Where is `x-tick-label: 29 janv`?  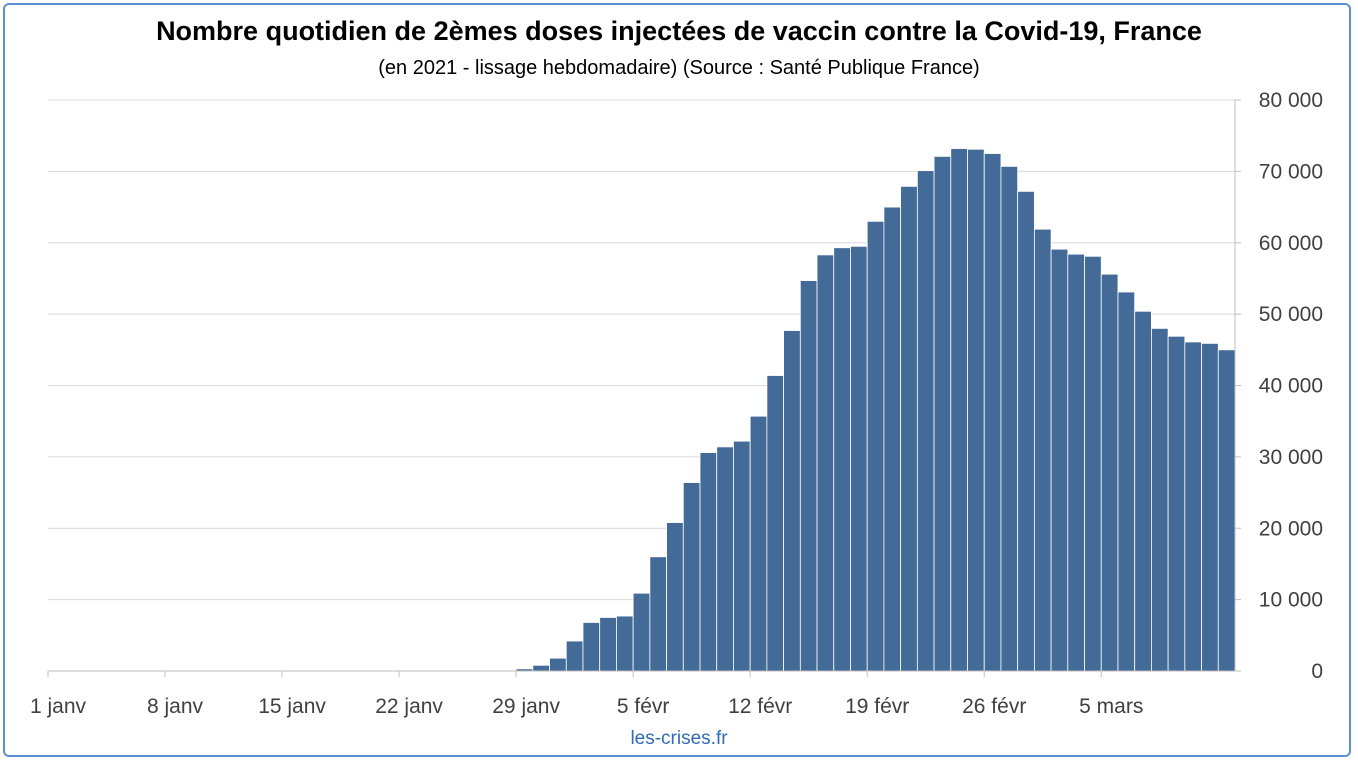 x-tick-label: 29 janv is located at coordinates (526, 706).